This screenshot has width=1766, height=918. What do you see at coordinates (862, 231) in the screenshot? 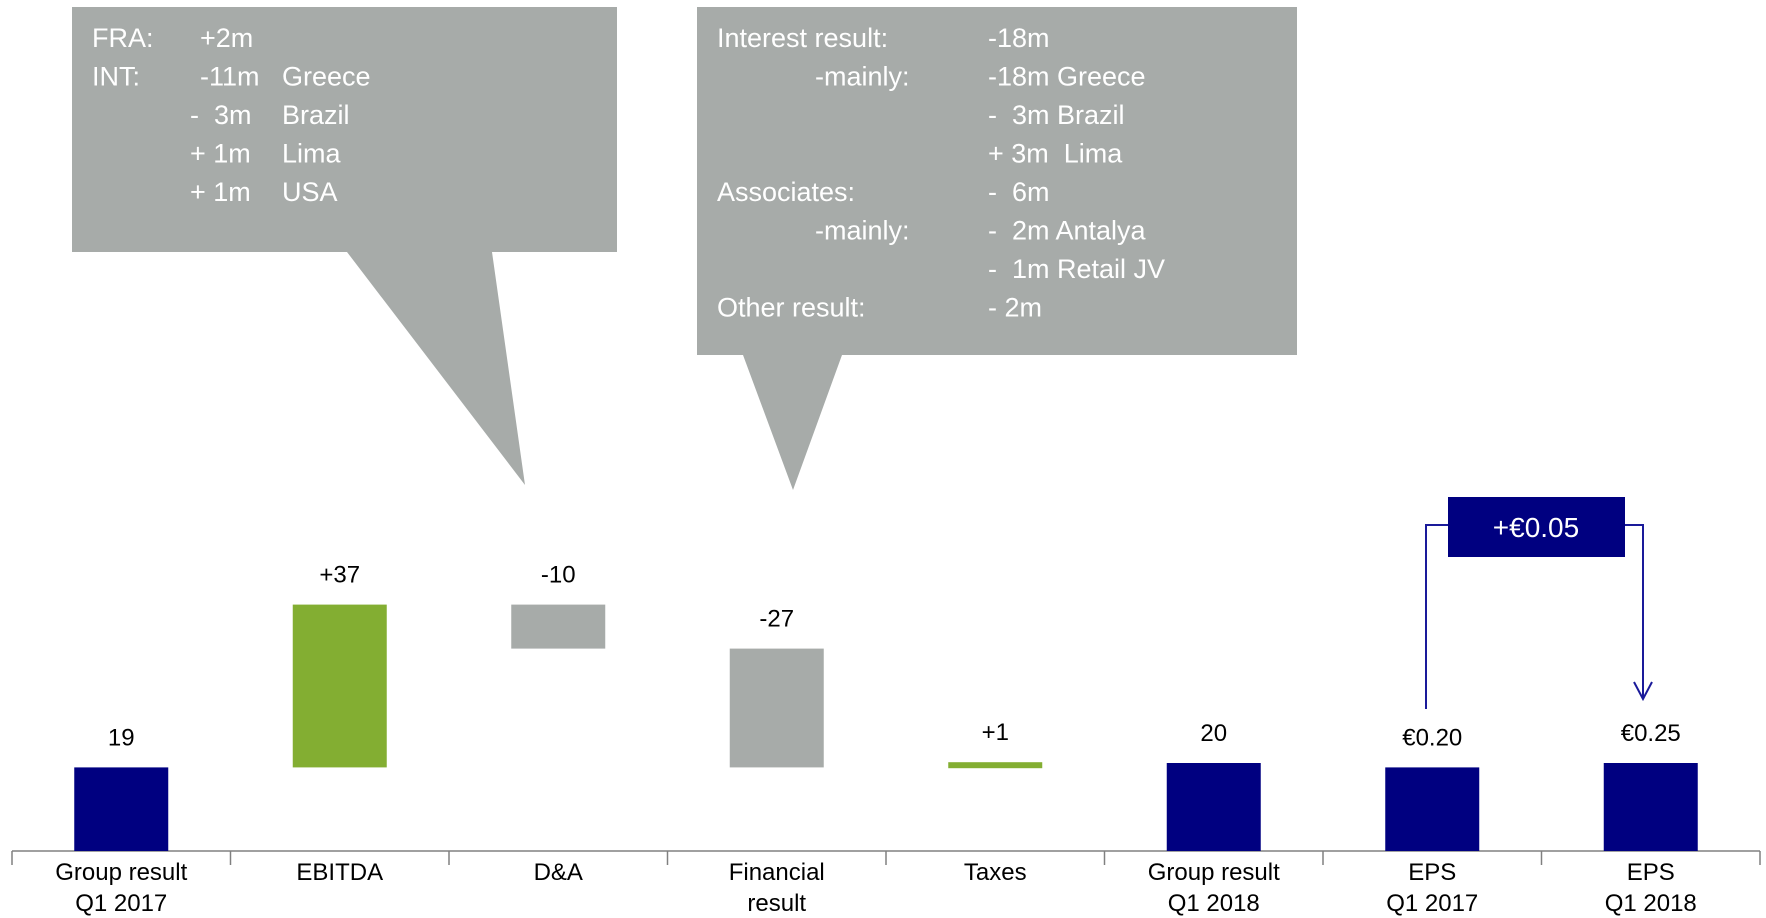
I see `callout-financial-label-r5: -mainly:` at bounding box center [862, 231].